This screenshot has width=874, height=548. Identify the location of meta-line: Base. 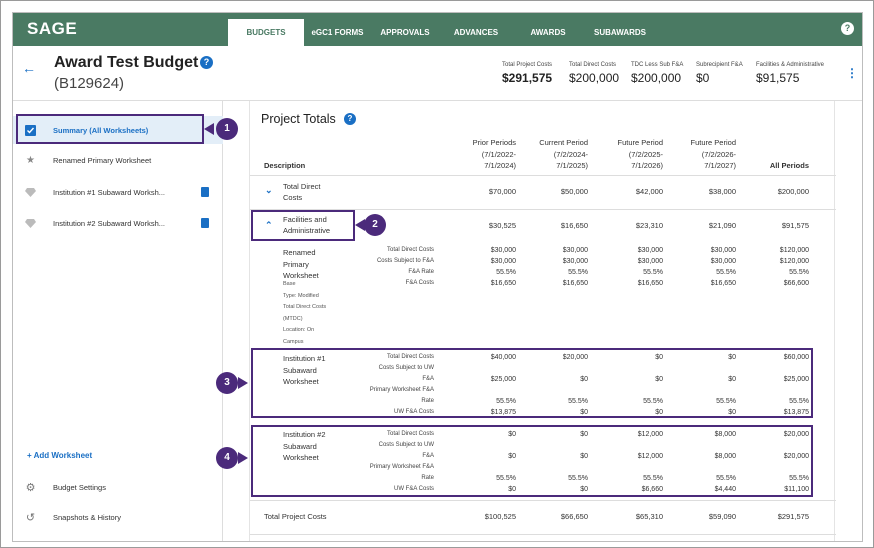
(289, 284).